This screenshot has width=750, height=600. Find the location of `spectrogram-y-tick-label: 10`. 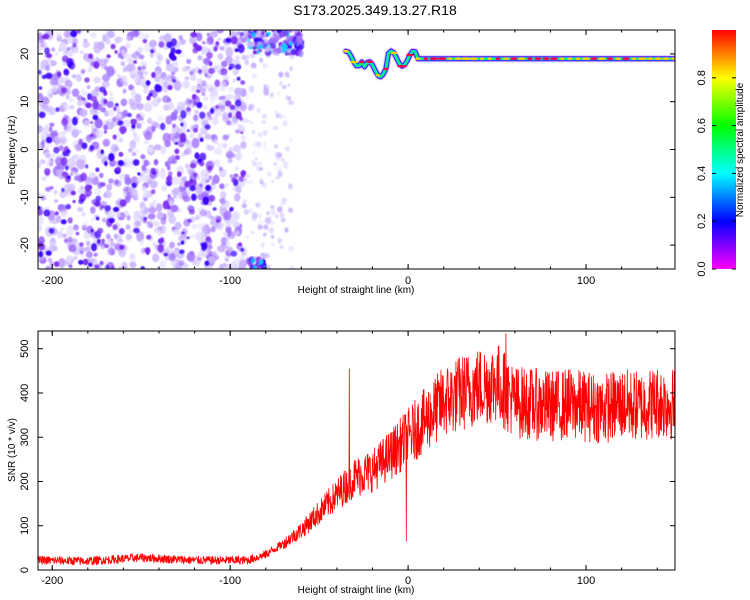

spectrogram-y-tick-label: 10 is located at coordinates (25, 102).